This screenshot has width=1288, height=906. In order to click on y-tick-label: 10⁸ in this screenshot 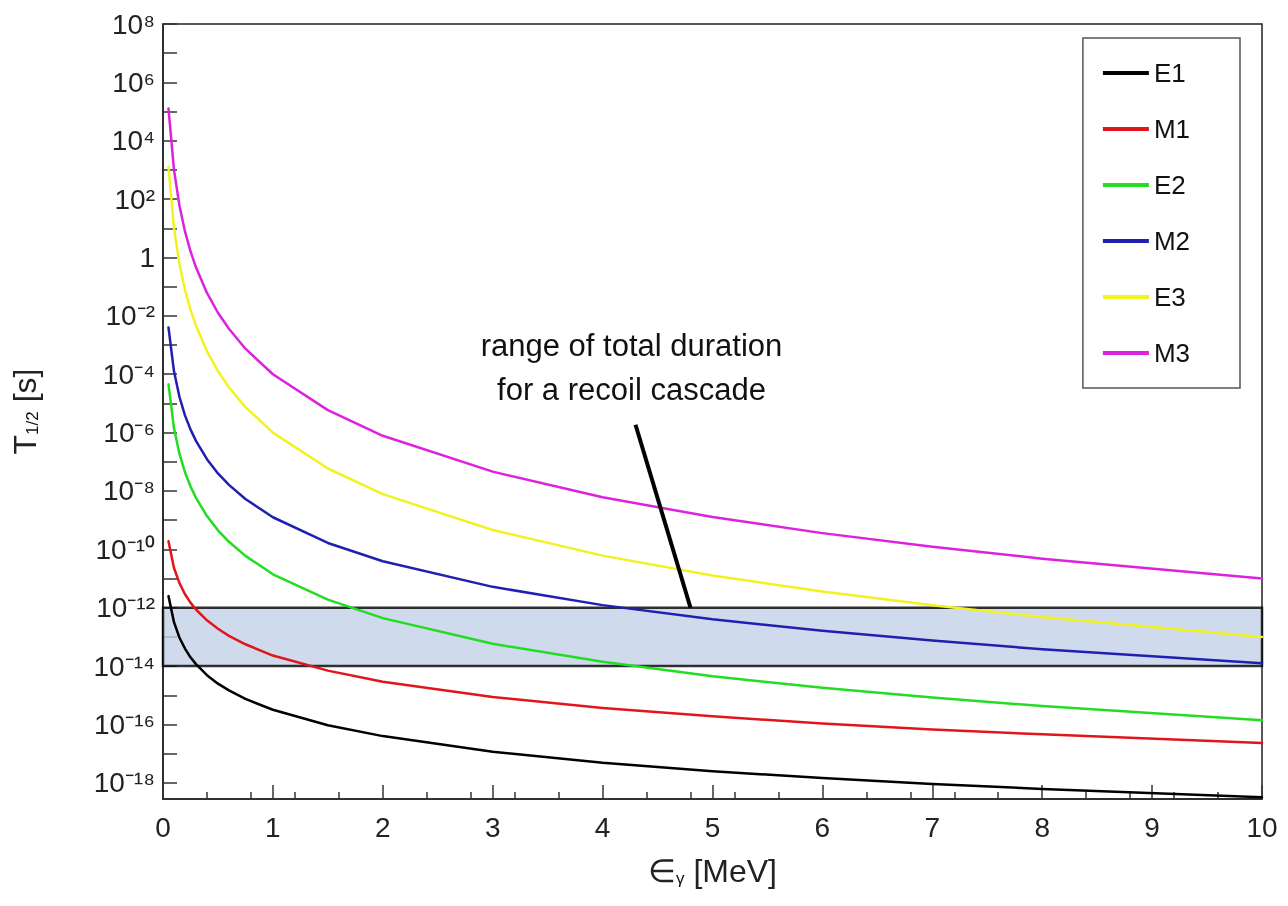, I will do `click(133, 24)`.